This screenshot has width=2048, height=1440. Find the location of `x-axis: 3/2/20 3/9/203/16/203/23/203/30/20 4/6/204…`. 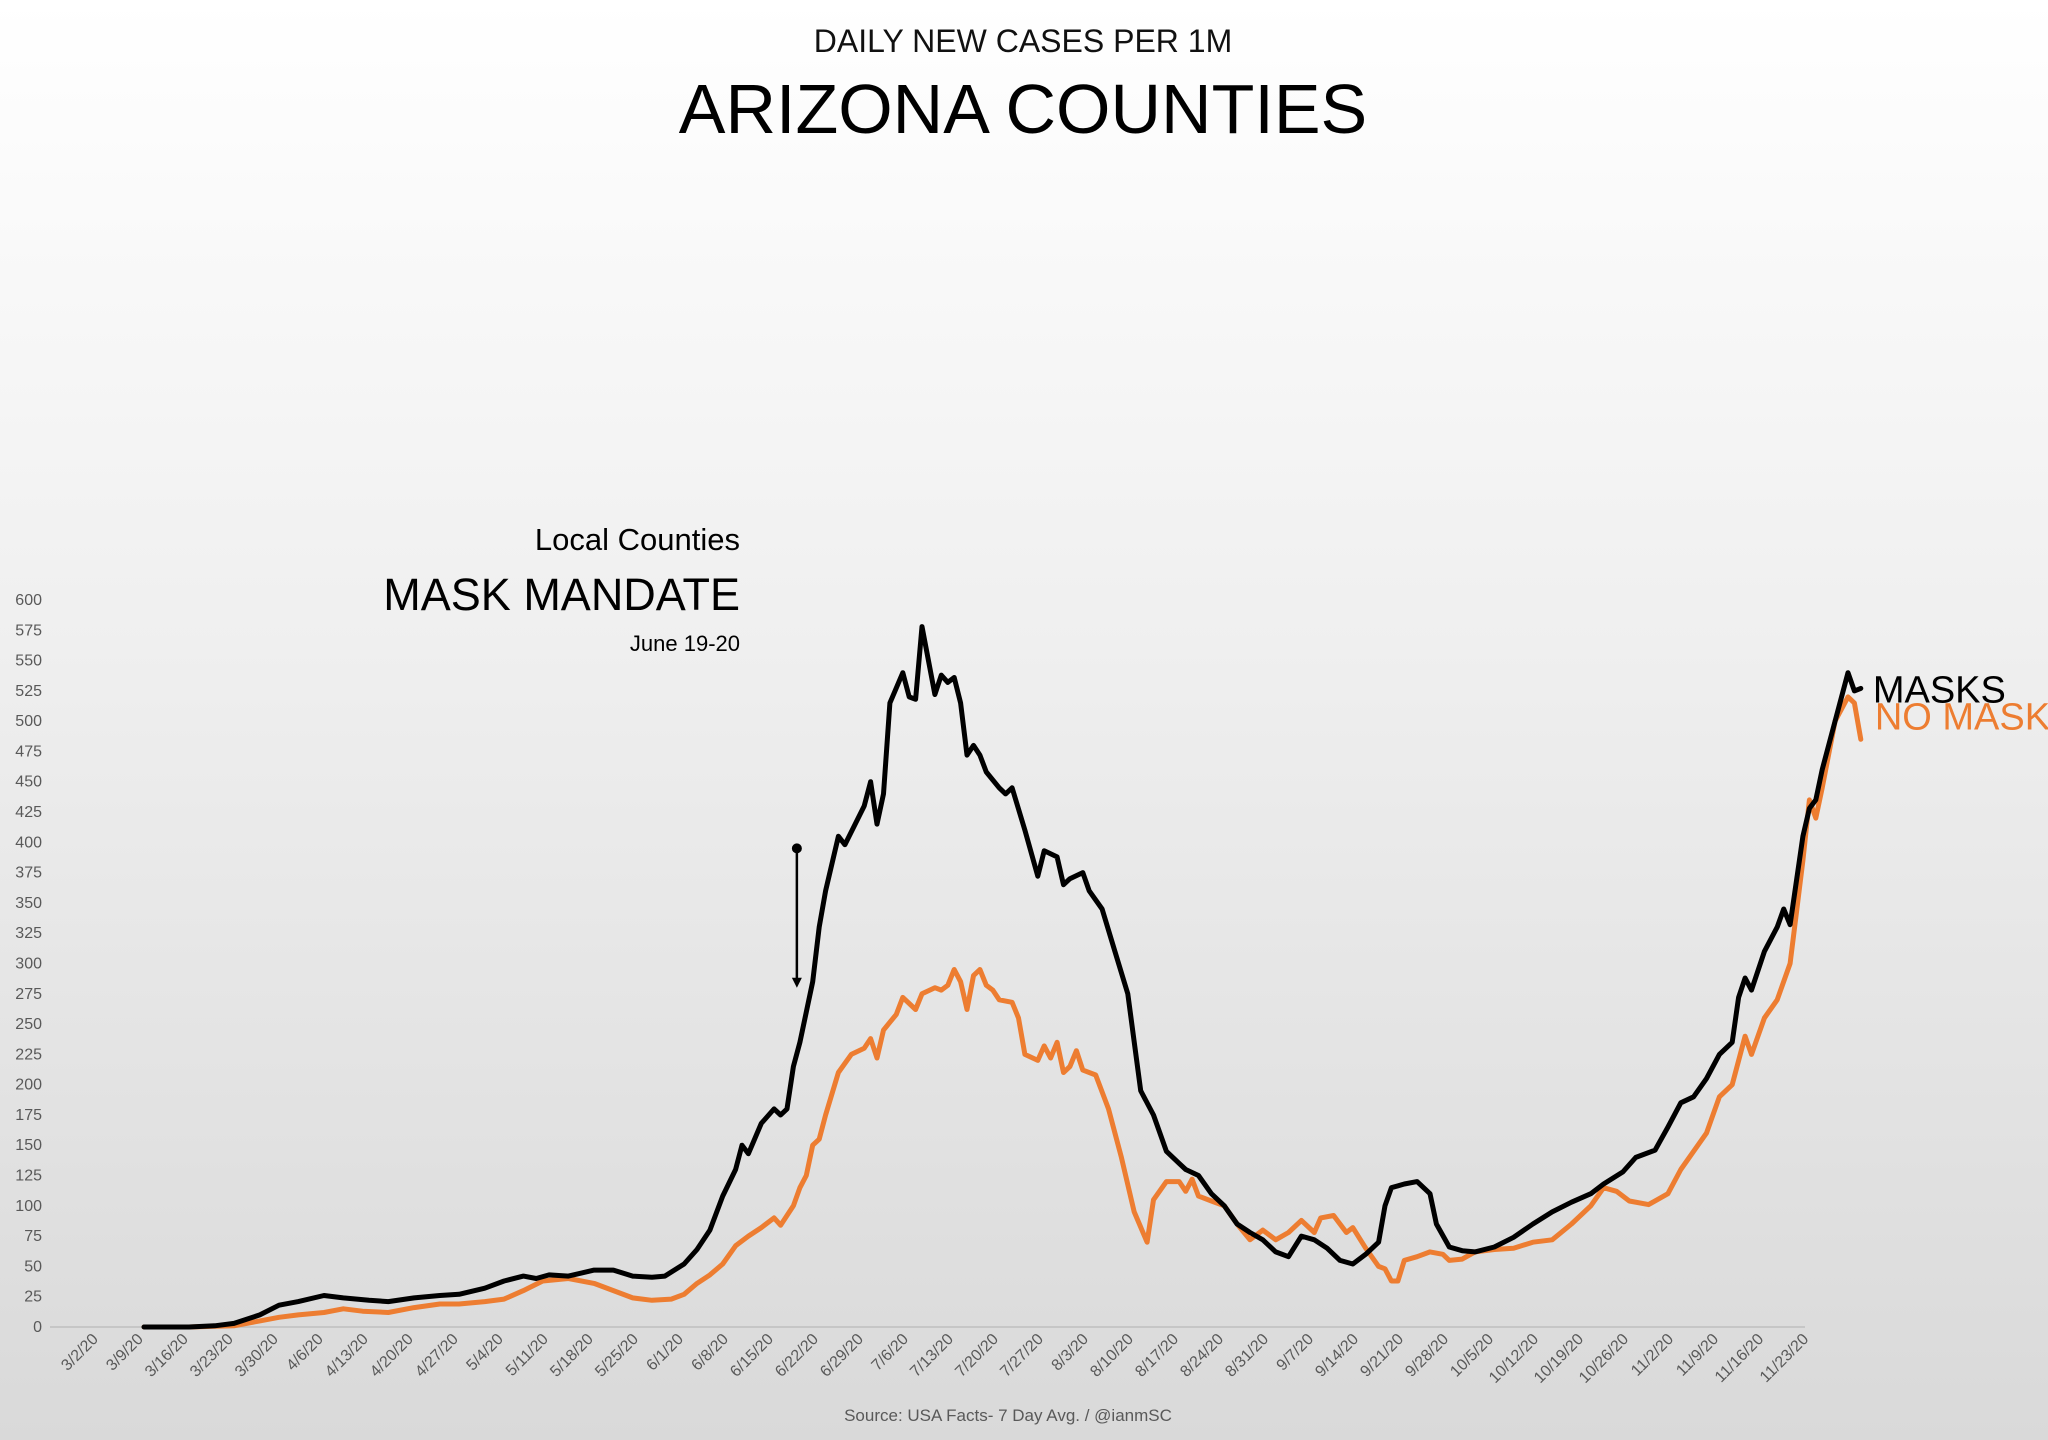

x-axis: 3/2/20 3/9/203/16/203/23/203/30/20 4/6/204… is located at coordinates (935, 1359).